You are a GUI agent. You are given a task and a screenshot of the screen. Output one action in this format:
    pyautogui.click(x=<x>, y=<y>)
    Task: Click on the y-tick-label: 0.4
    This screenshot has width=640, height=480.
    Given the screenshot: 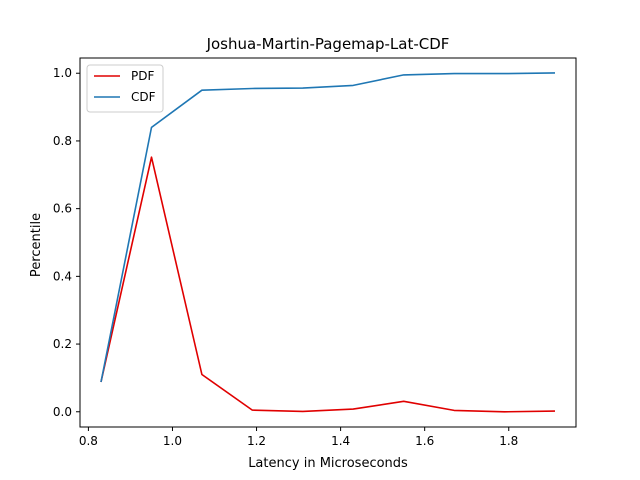 What is the action you would take?
    pyautogui.click(x=62, y=276)
    